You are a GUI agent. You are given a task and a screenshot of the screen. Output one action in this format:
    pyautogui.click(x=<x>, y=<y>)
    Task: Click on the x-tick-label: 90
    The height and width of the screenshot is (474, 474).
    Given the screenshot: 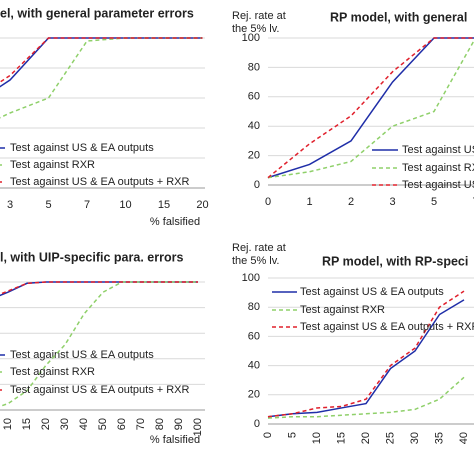 What is the action you would take?
    pyautogui.click(x=179, y=424)
    